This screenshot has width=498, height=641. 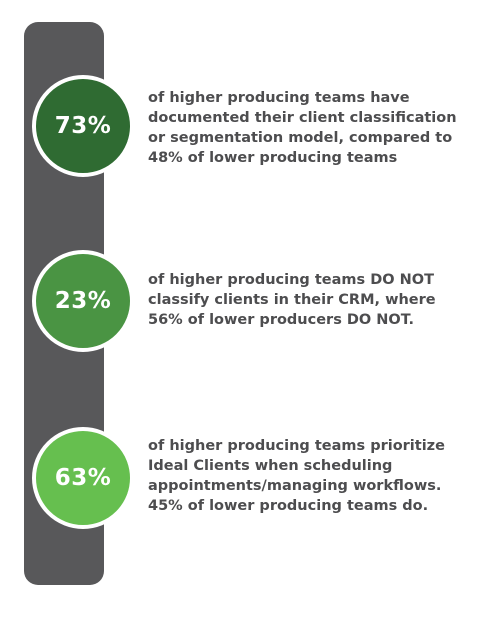 What do you see at coordinates (292, 300) in the screenshot?
I see `stat-description-line: classify clients in their CRM, where` at bounding box center [292, 300].